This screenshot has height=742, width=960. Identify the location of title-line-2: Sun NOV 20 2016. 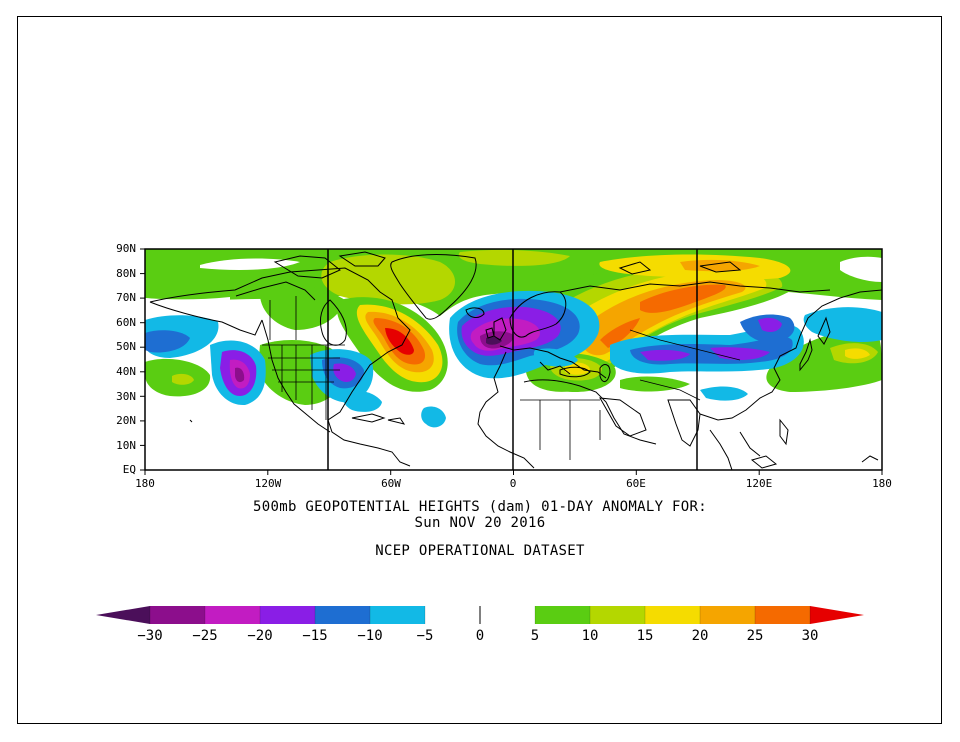
(480, 523).